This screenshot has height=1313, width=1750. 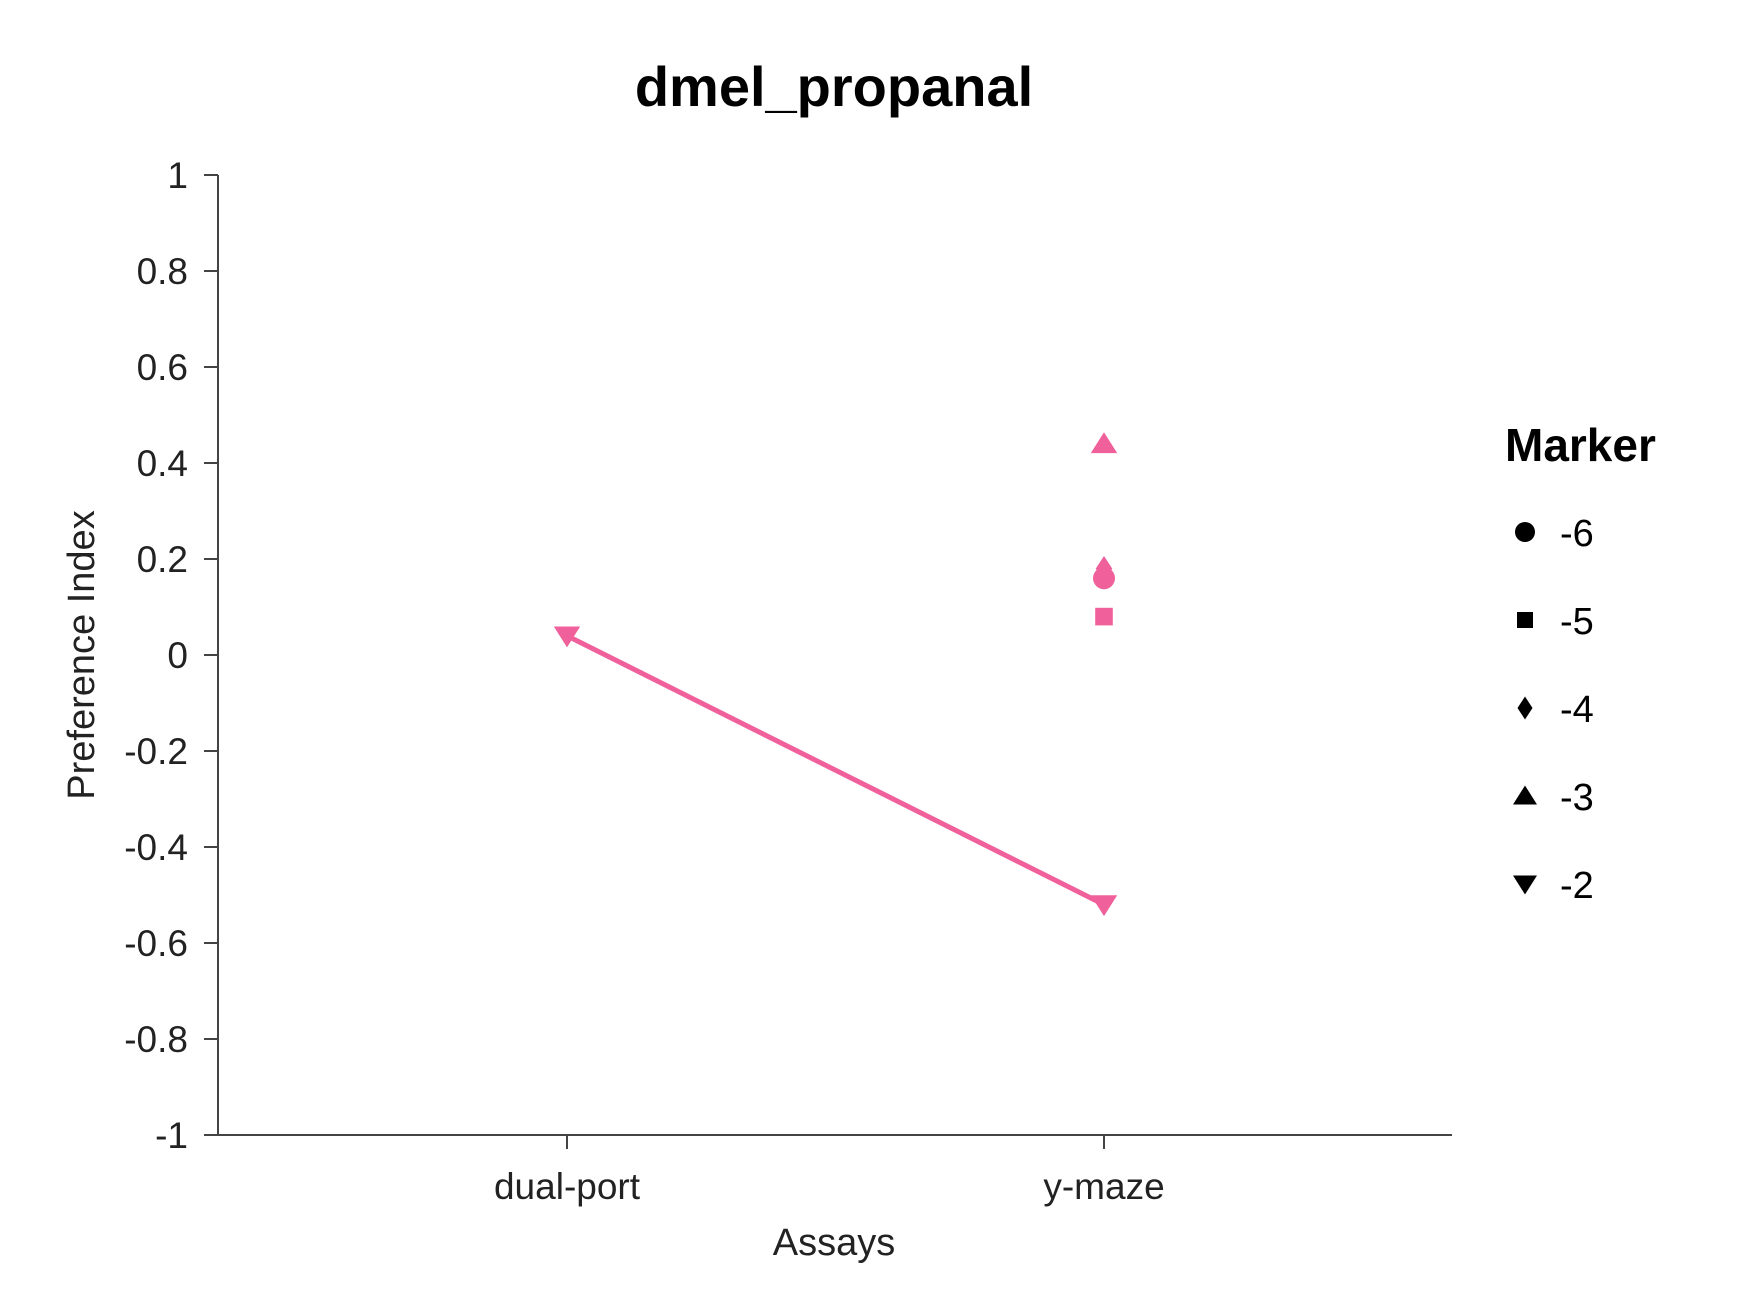 I want to click on legend-item-label: -5, so click(x=1577, y=622).